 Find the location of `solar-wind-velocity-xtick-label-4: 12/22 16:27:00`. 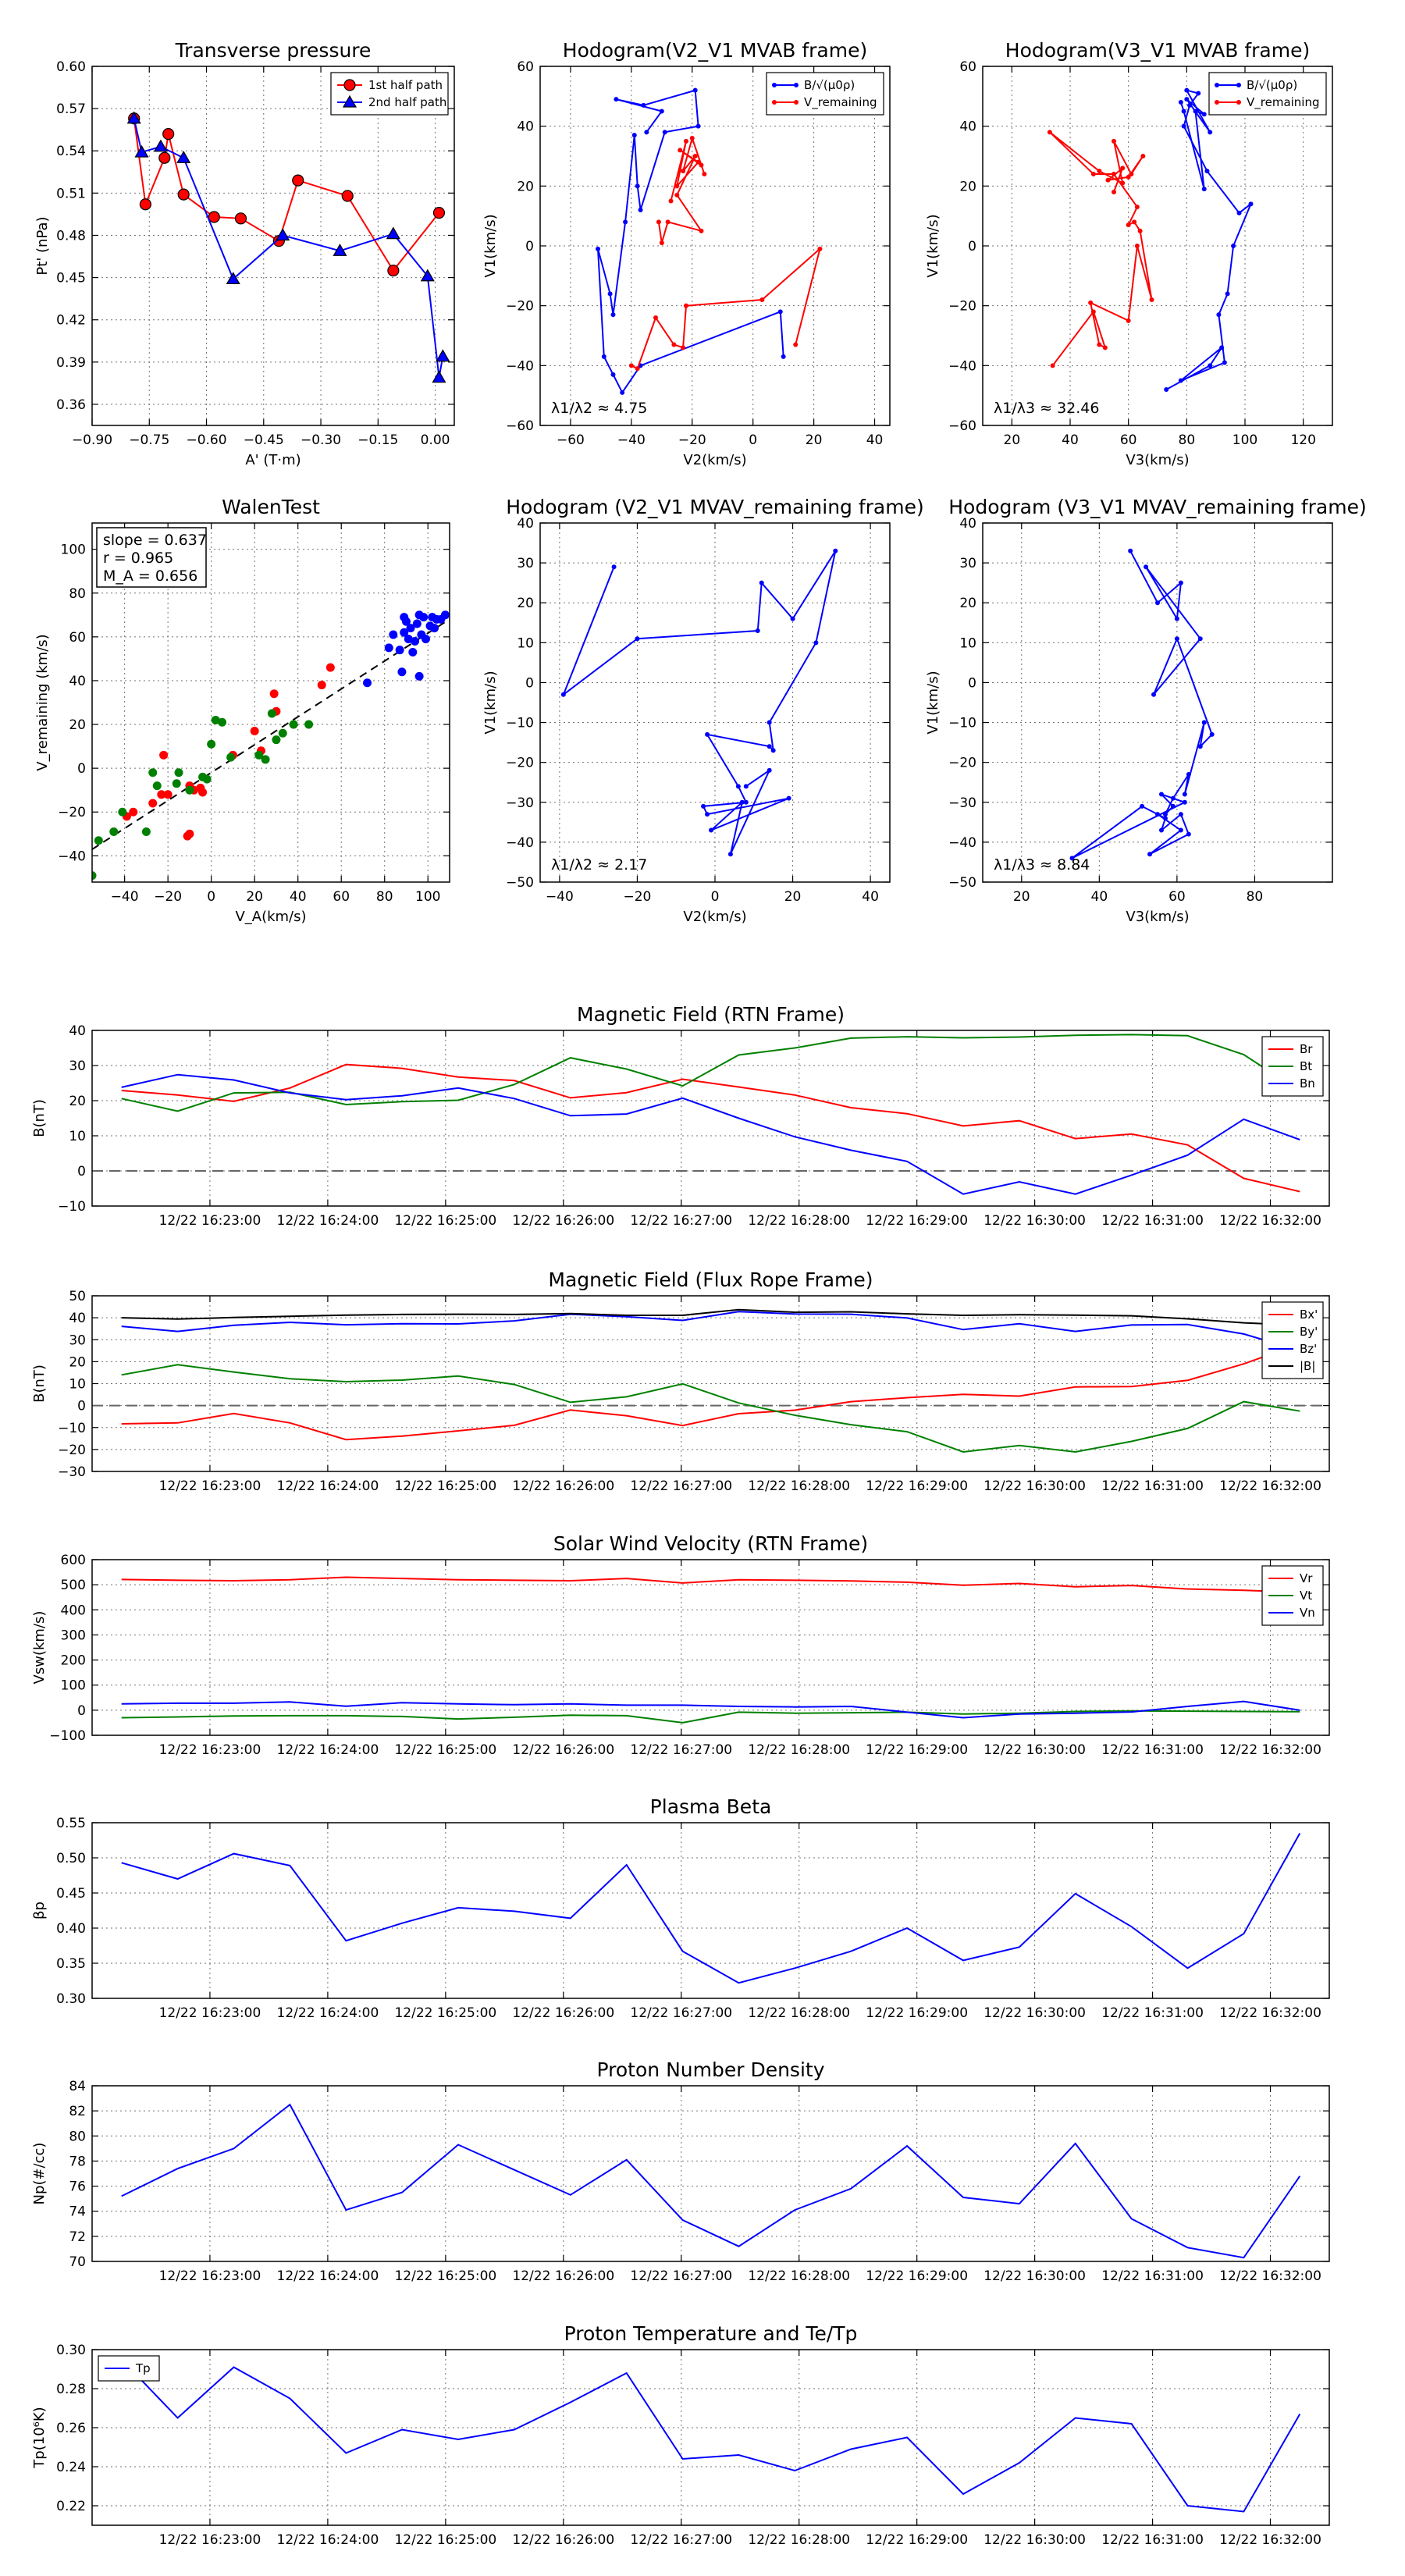

solar-wind-velocity-xtick-label-4: 12/22 16:27:00 is located at coordinates (681, 1750).